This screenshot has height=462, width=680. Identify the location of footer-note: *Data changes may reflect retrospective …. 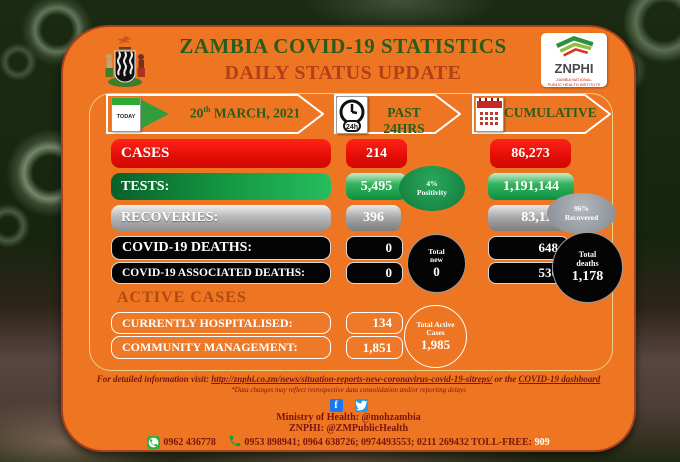
(348, 390).